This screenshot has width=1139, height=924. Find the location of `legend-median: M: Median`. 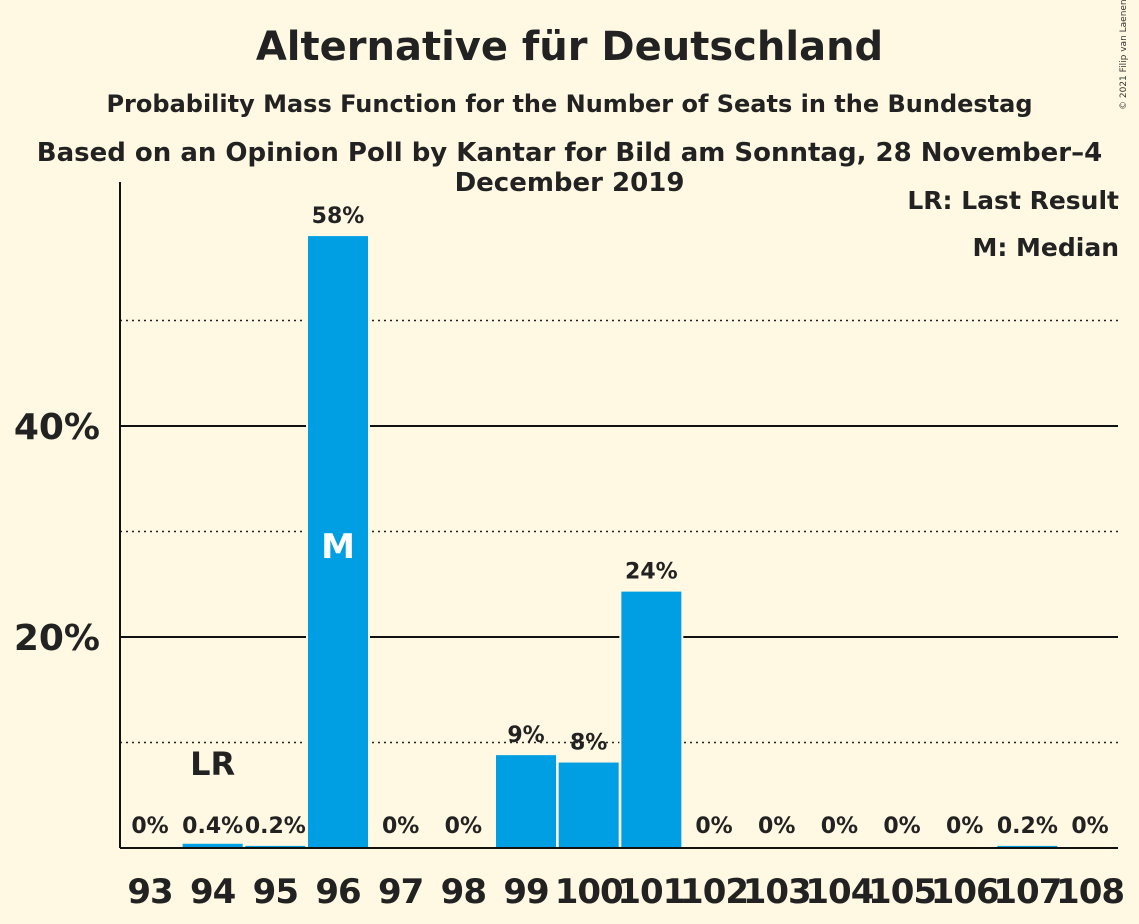

legend-median: M: Median is located at coordinates (1045, 247).